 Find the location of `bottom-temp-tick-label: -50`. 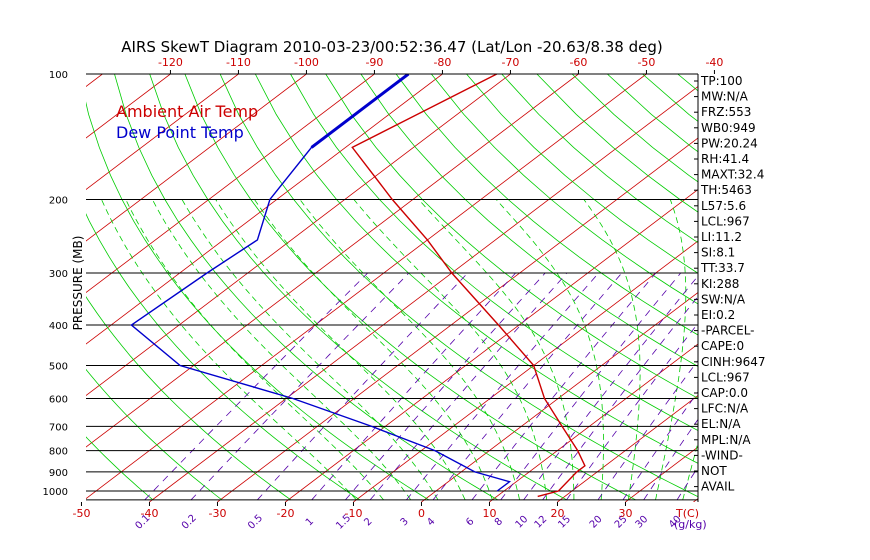

bottom-temp-tick-label: -50 is located at coordinates (81, 513).